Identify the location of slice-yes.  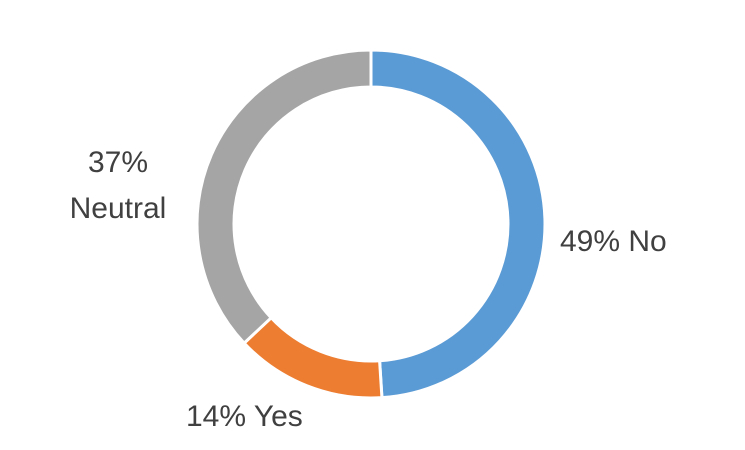
(313, 357).